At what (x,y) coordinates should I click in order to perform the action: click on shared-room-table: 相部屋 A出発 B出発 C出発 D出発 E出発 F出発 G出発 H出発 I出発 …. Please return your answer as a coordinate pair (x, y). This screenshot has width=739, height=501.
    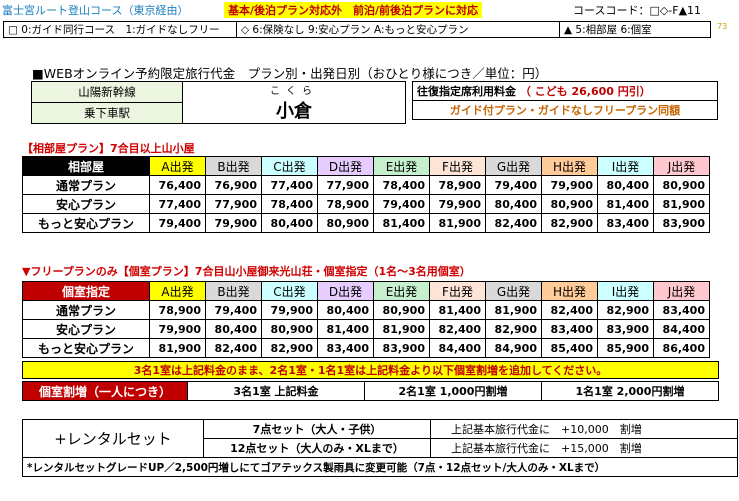
    Looking at the image, I should click on (366, 194).